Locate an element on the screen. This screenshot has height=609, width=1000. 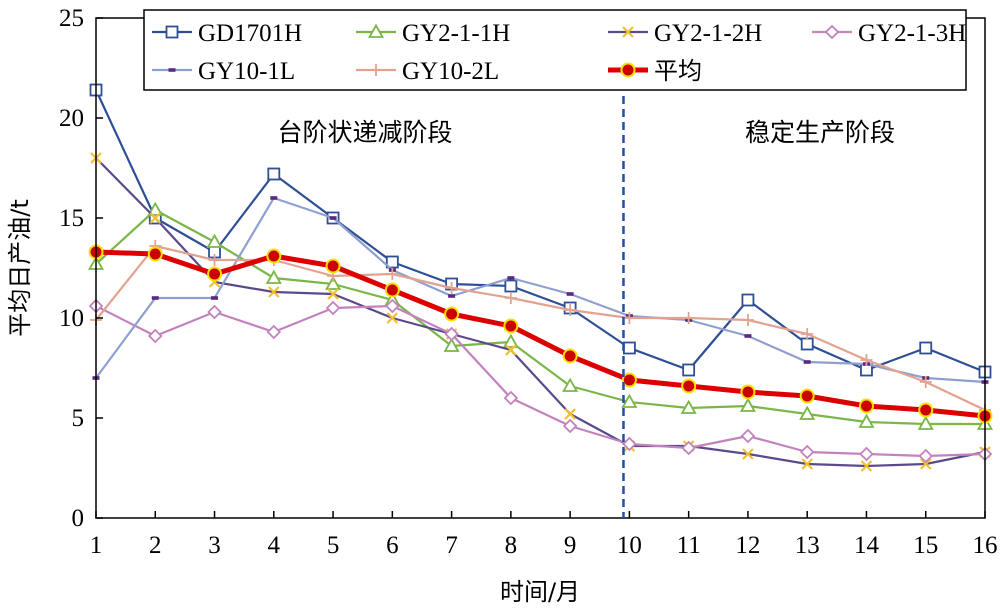
legend-entry: GY2-1-3H is located at coordinates (889, 33).